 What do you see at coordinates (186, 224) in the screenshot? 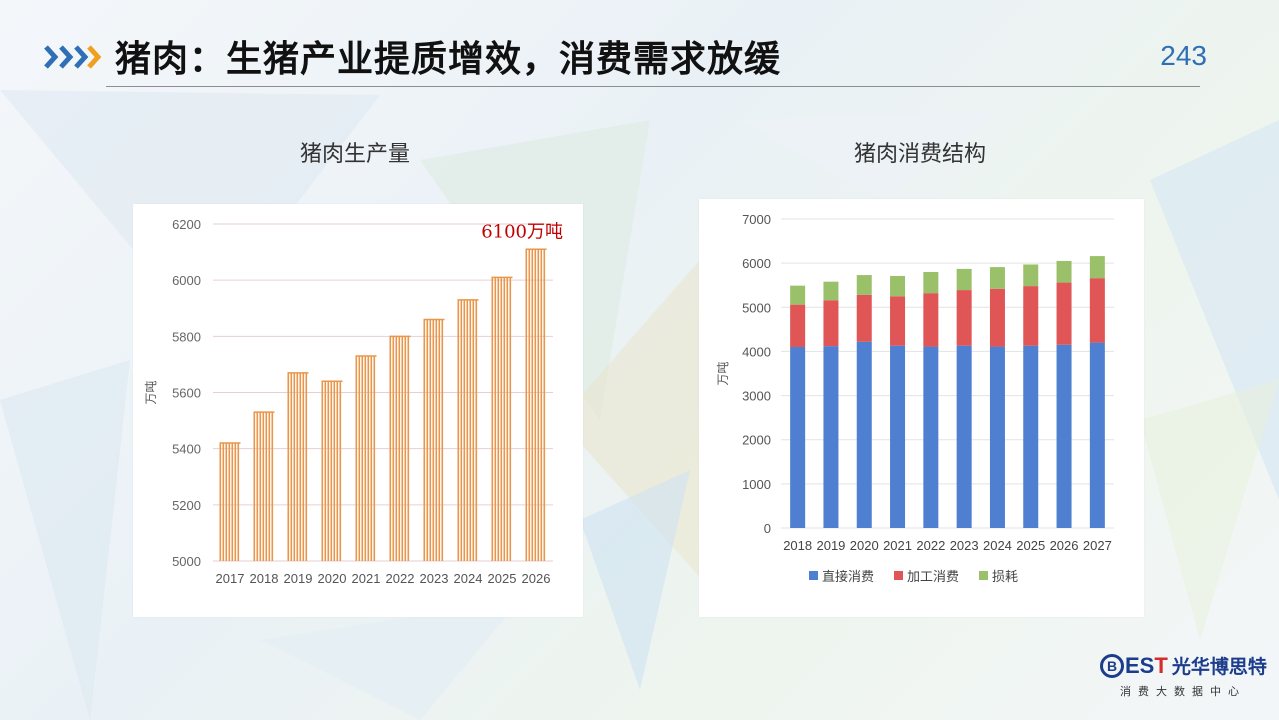
I see `y-tick-label: 6200` at bounding box center [186, 224].